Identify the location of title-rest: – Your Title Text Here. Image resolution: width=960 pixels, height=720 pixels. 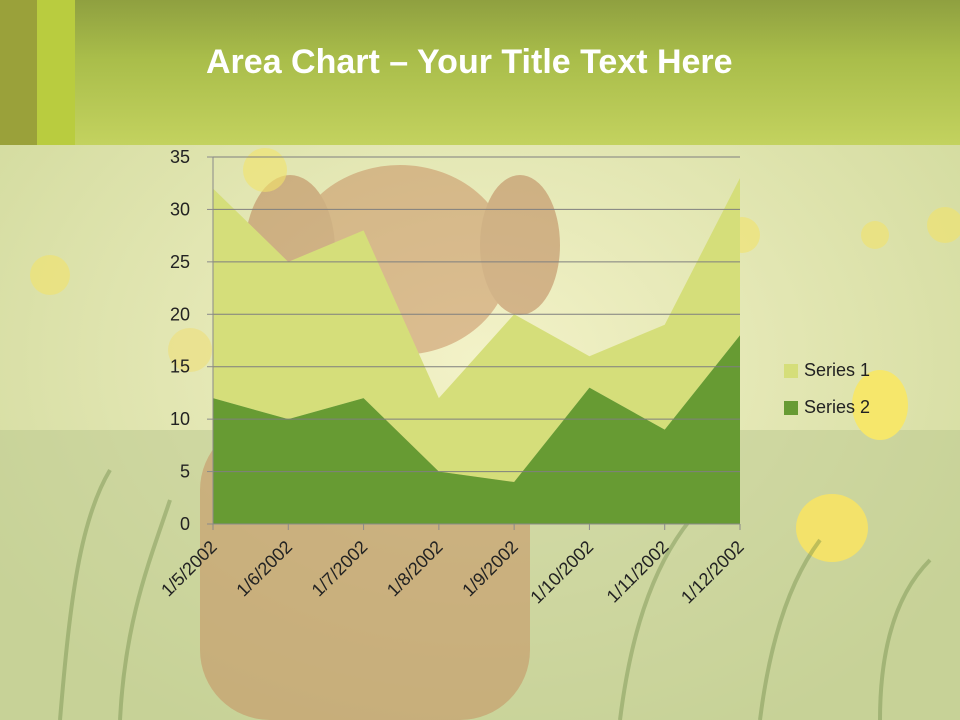
(556, 62).